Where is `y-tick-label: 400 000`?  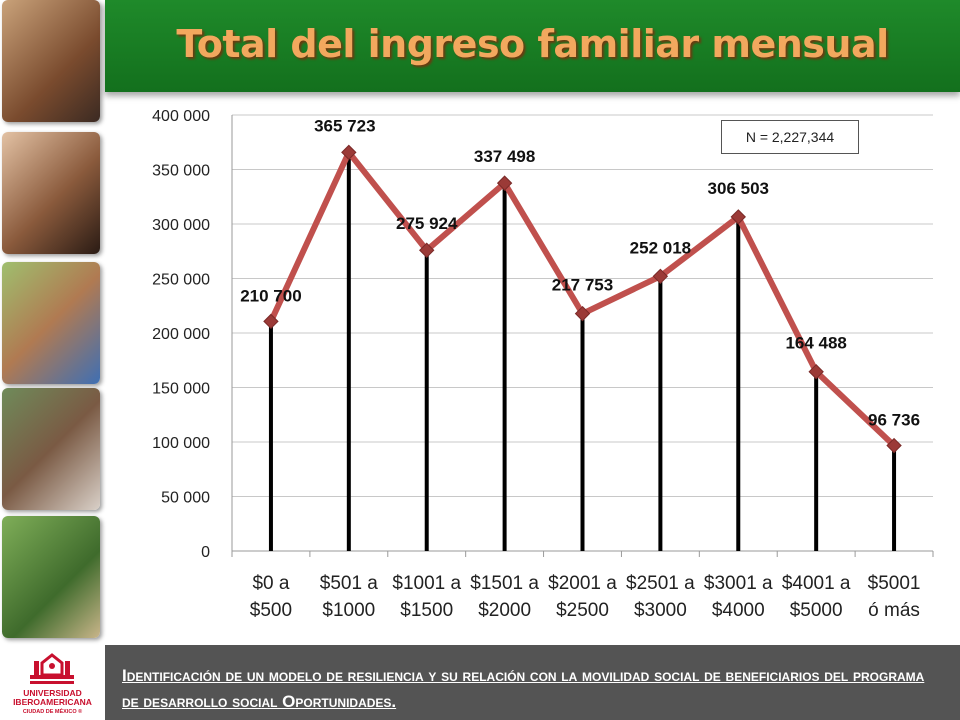 y-tick-label: 400 000 is located at coordinates (181, 116).